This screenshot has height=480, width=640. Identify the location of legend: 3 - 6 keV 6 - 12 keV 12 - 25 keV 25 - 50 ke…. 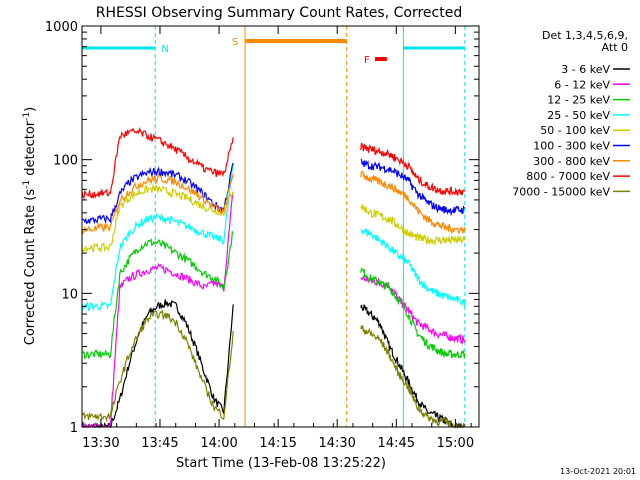
(571, 130).